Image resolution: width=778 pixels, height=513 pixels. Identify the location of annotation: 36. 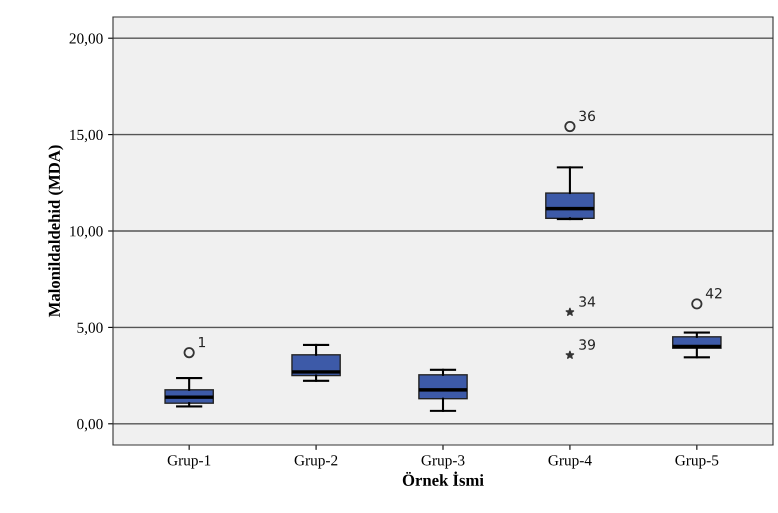
(587, 116).